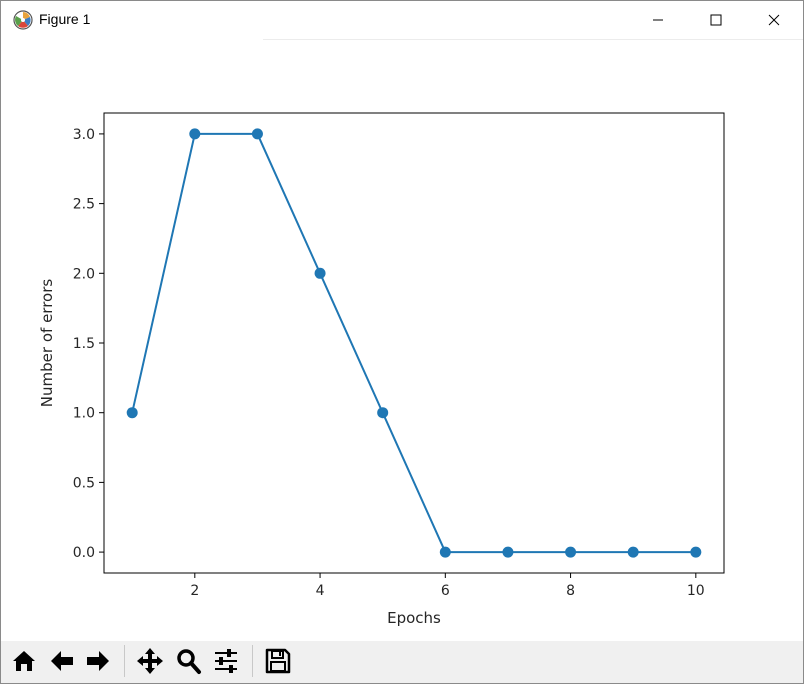 The image size is (804, 684). I want to click on x-axis-ticks: 2 4 6 8 10, so click(447, 586).